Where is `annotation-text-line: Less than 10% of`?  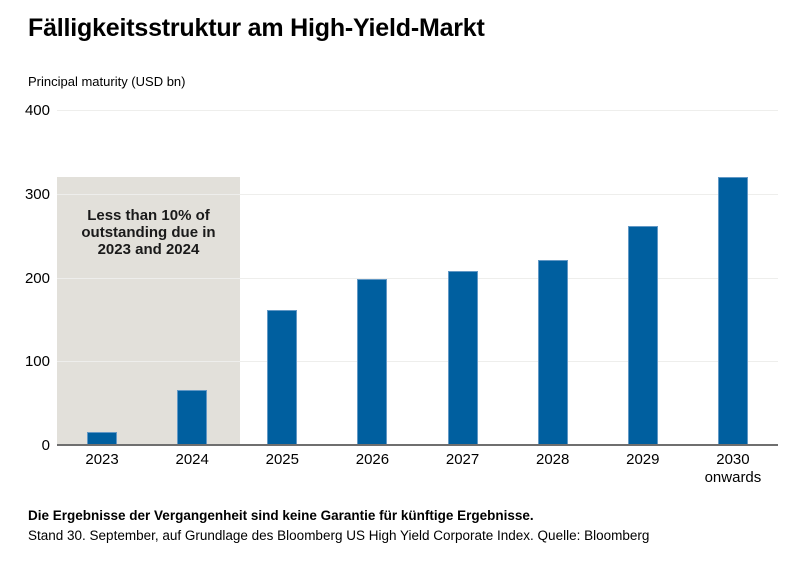 annotation-text-line: Less than 10% of is located at coordinates (148, 215).